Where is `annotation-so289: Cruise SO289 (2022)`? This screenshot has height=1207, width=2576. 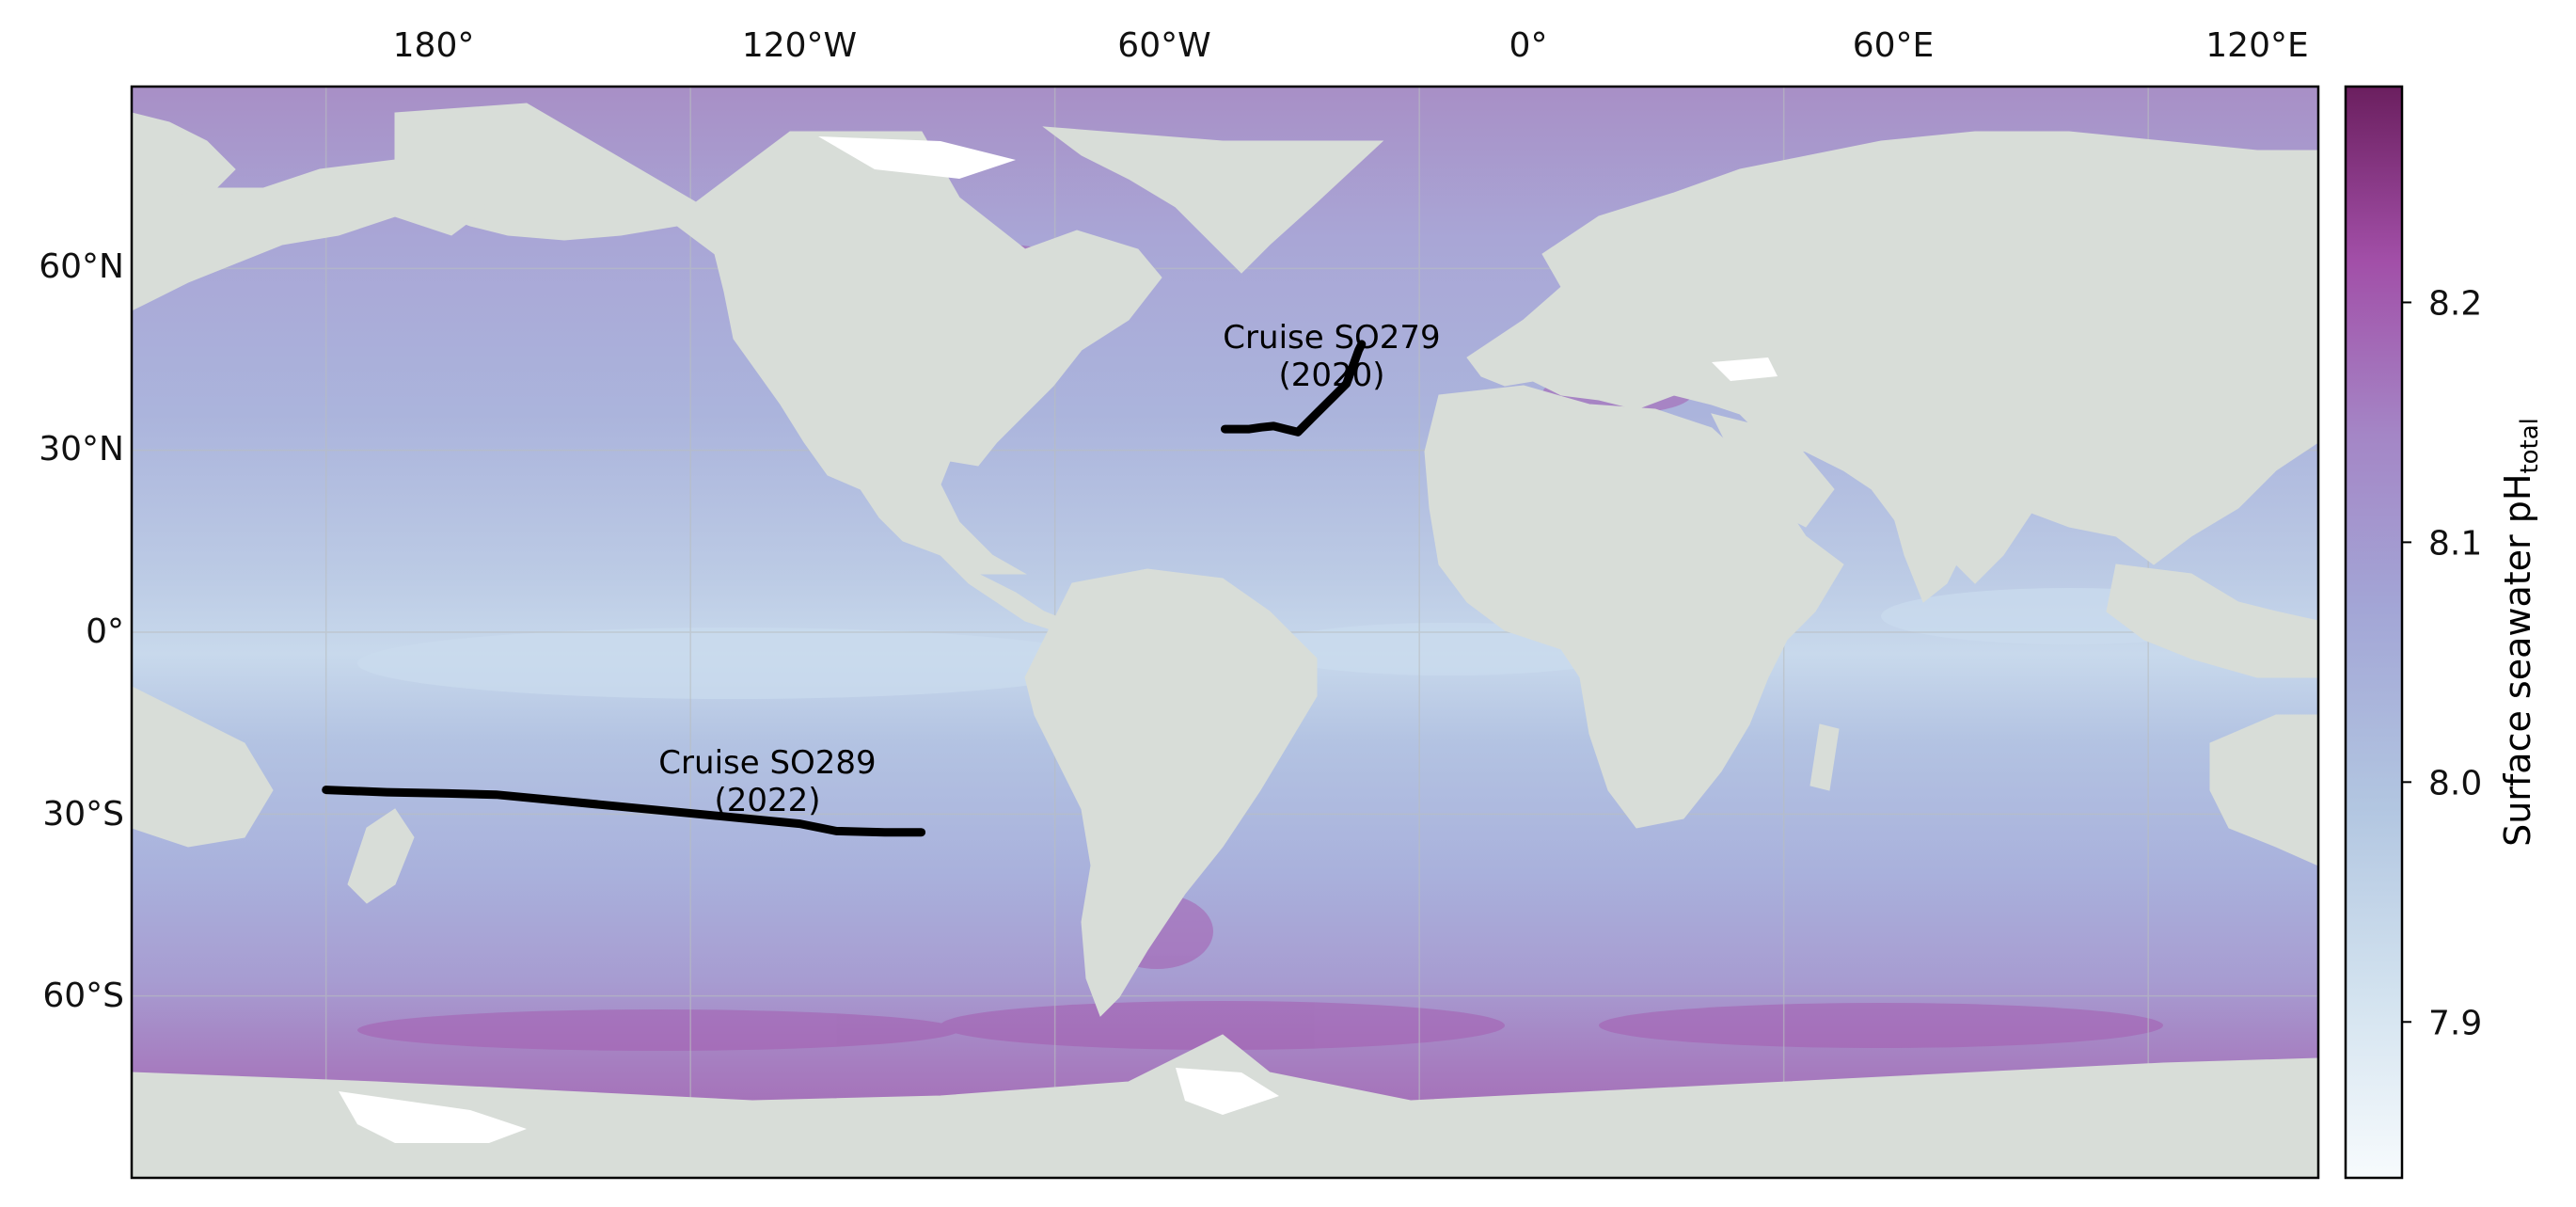
annotation-so289: Cruise SO289 (2022) is located at coordinates (767, 781).